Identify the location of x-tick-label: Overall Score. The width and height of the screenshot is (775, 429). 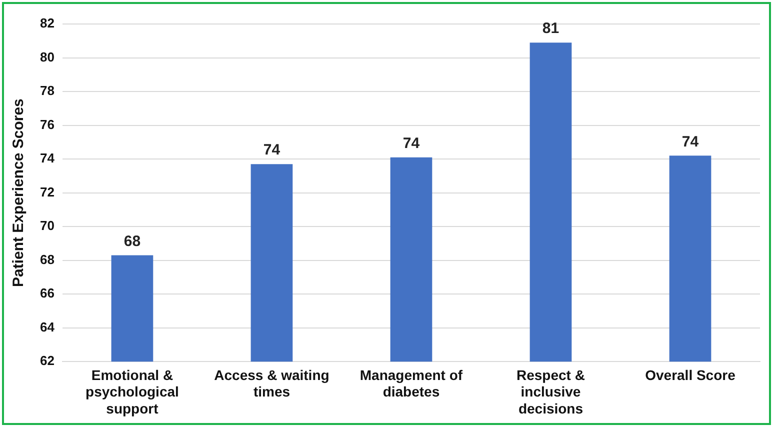
(690, 374).